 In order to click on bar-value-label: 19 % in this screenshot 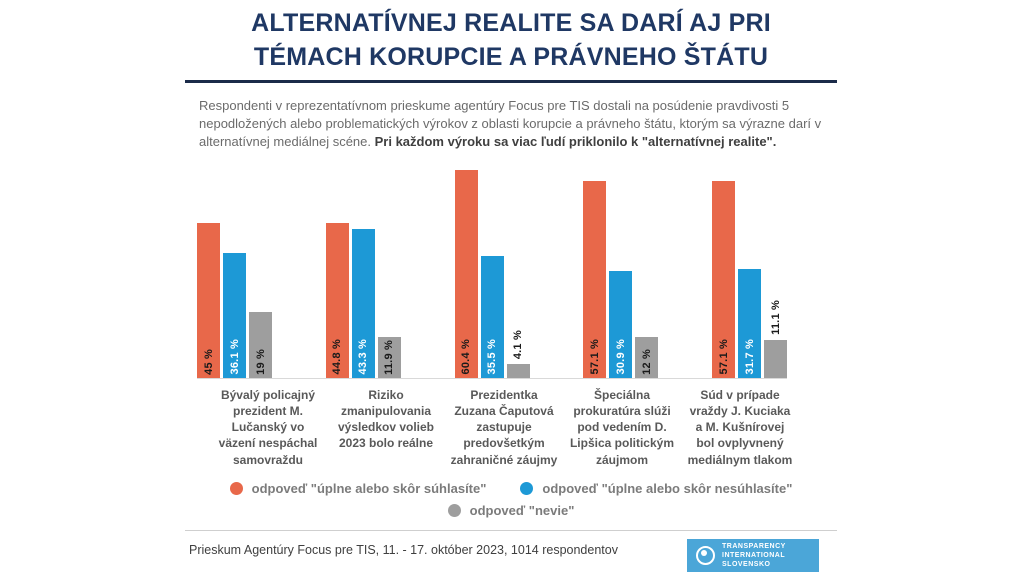, I will do `click(260, 361)`.